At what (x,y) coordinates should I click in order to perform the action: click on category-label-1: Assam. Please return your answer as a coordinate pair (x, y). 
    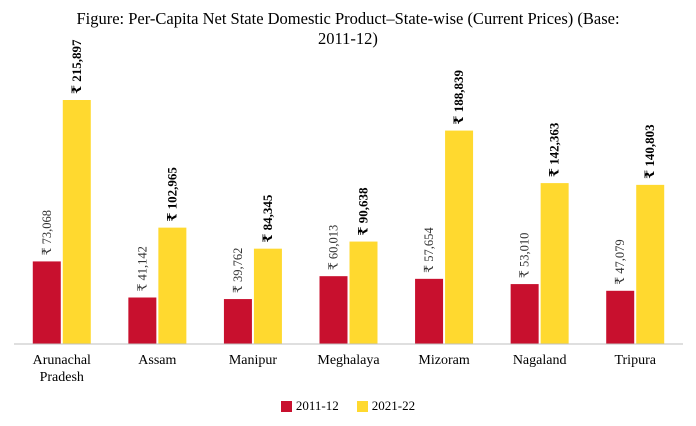
    Looking at the image, I should click on (157, 360).